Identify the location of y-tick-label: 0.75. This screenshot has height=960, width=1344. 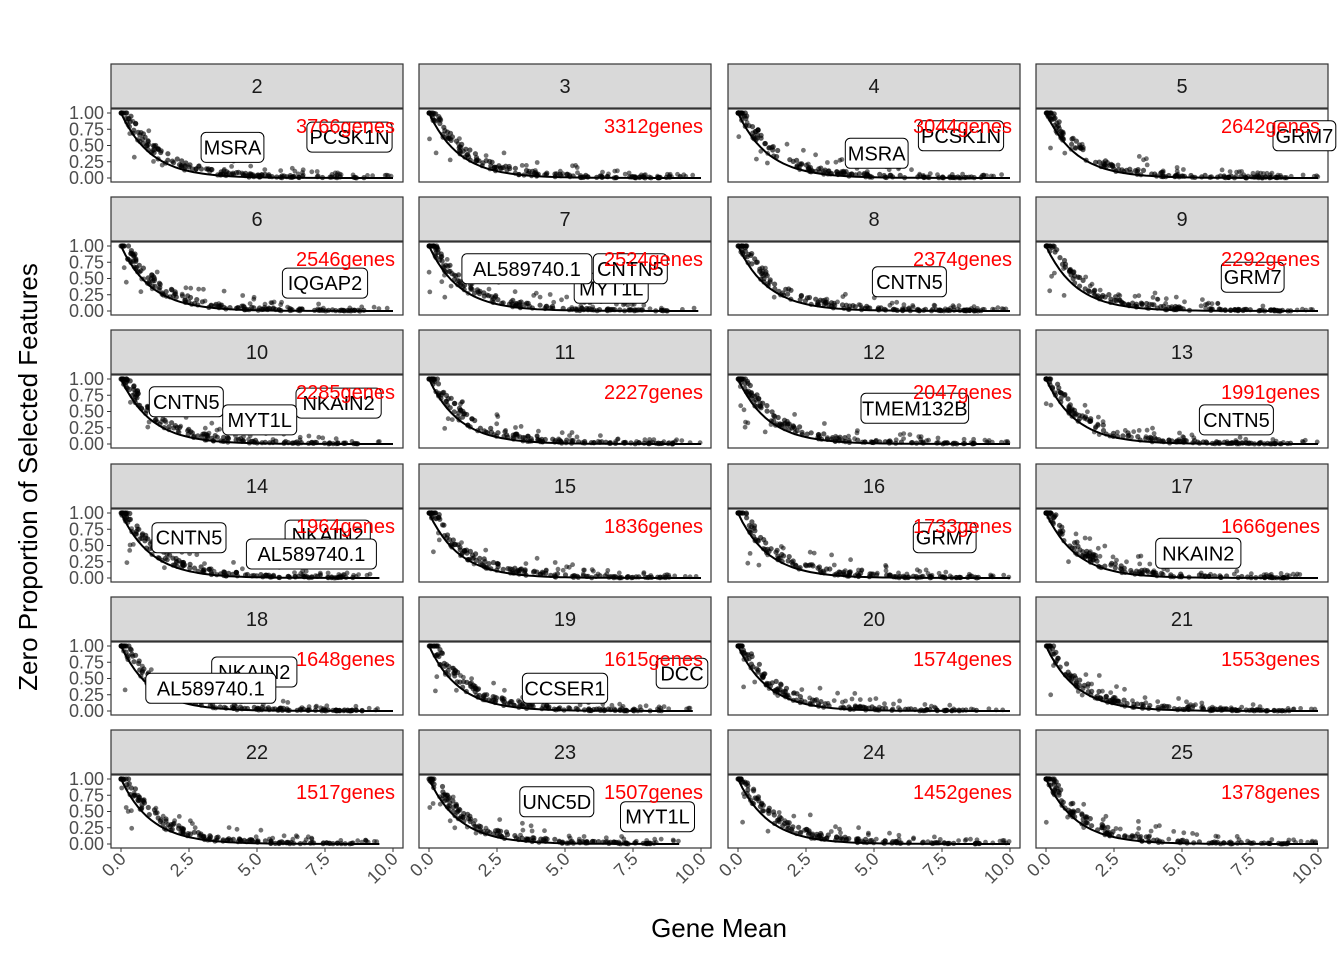
(86, 795).